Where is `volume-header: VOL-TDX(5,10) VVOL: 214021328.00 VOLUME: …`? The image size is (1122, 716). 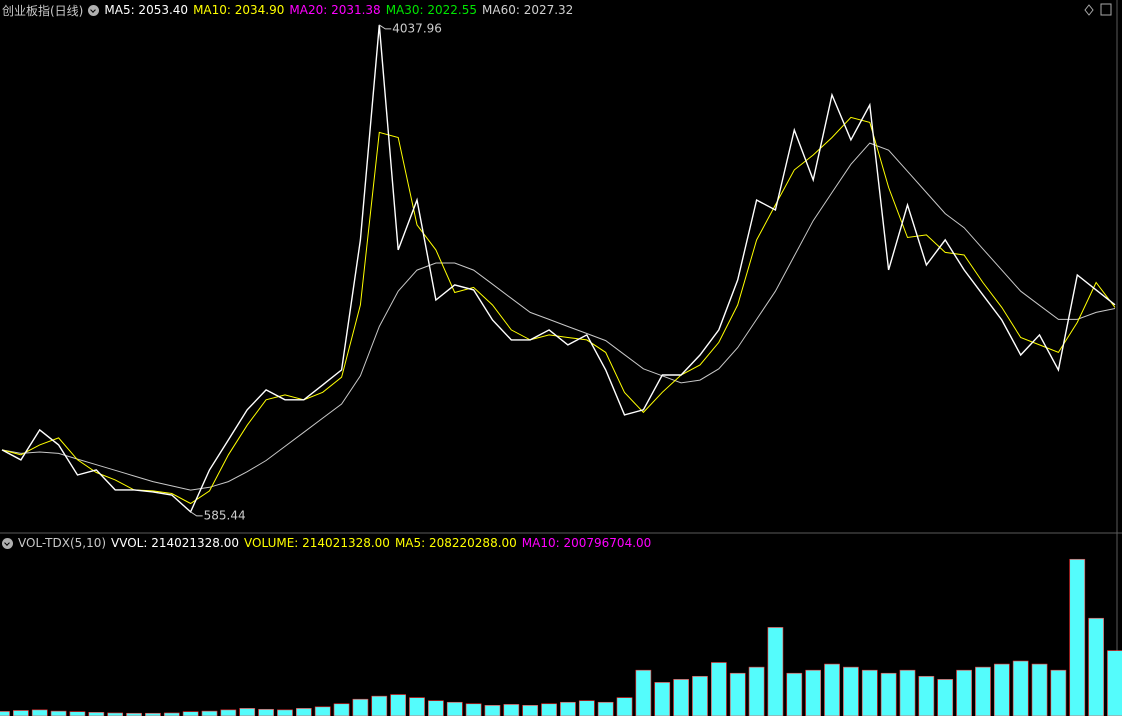
volume-header: VOL-TDX(5,10) VVOL: 214021328.00 VOLUME: … is located at coordinates (326, 543).